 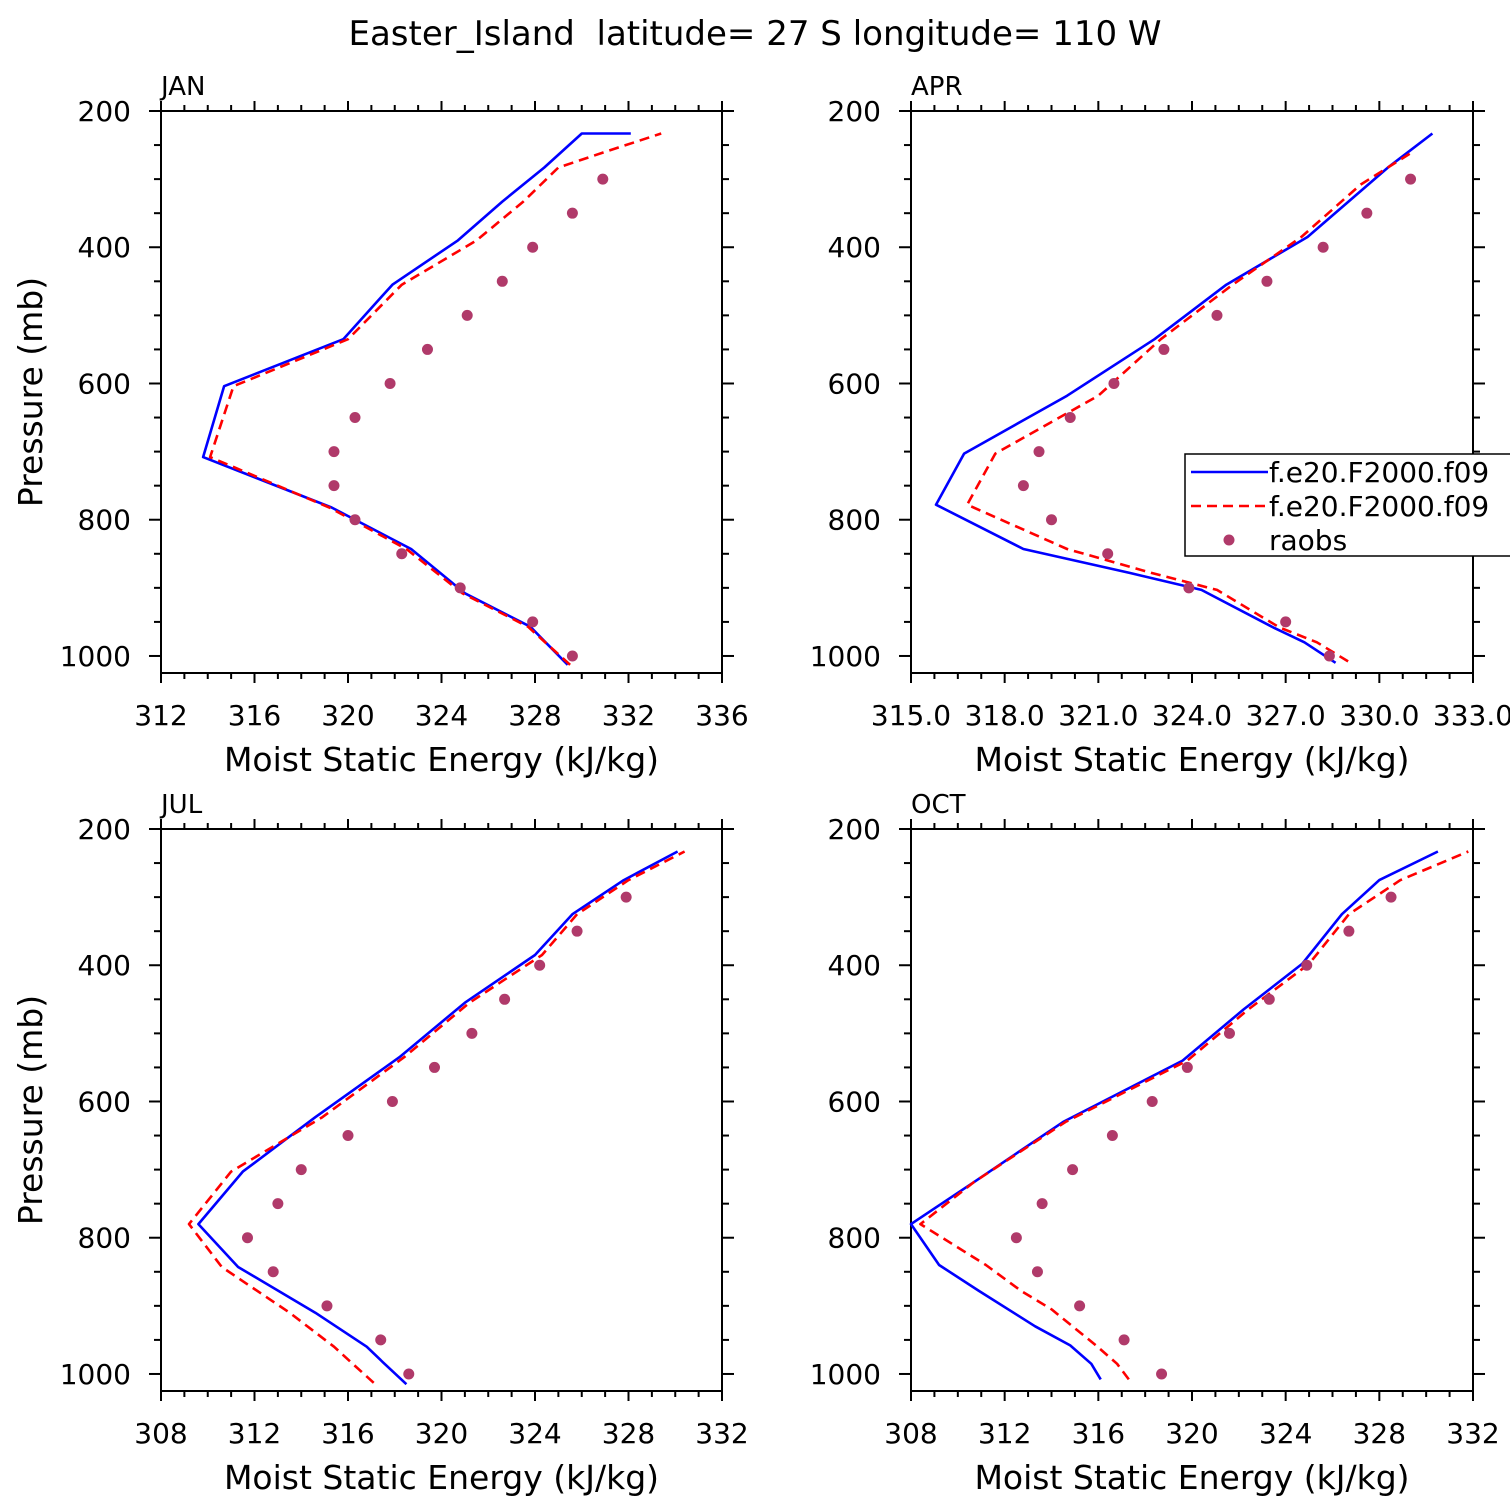 I want to click on plot-frame, so click(x=441, y=1110).